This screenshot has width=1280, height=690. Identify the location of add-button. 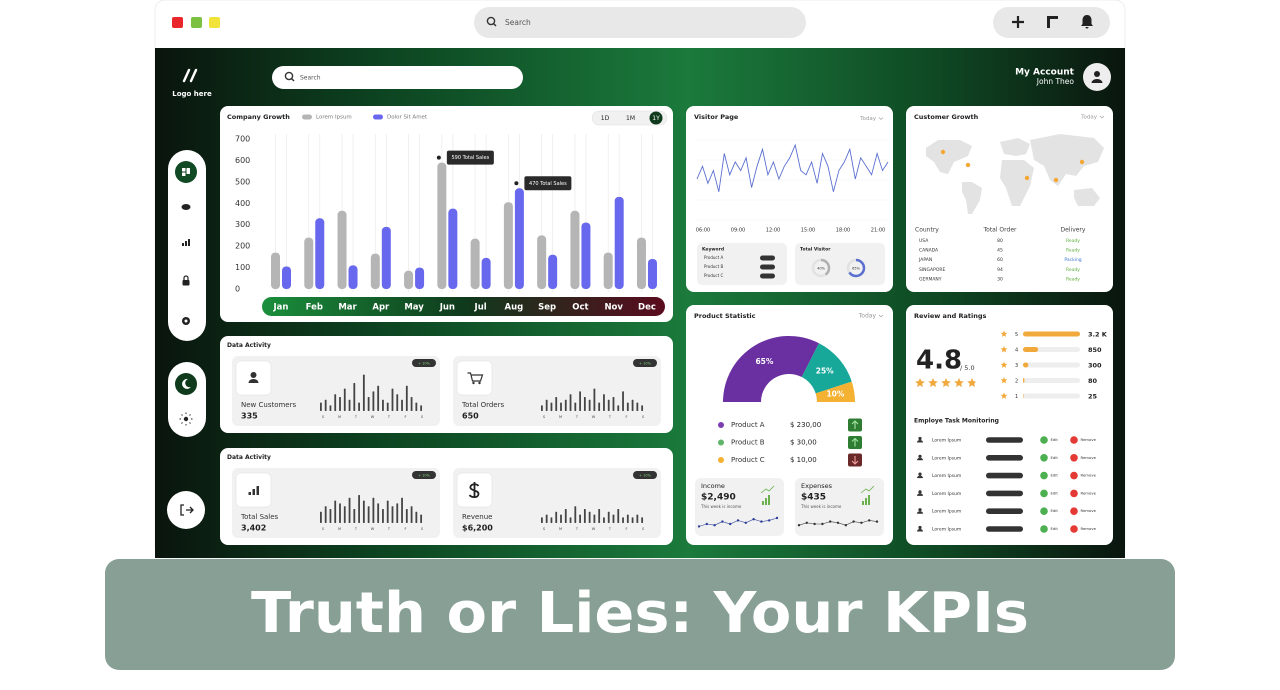
(1018, 22).